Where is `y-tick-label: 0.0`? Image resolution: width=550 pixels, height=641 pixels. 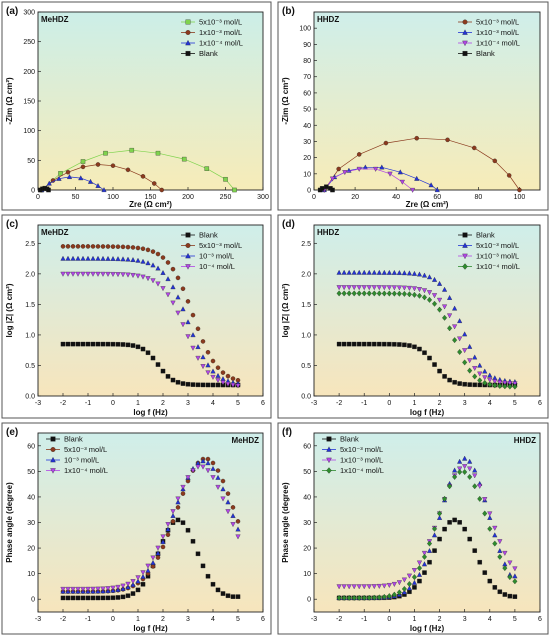 y-tick-label: 0.0 is located at coordinates (306, 397).